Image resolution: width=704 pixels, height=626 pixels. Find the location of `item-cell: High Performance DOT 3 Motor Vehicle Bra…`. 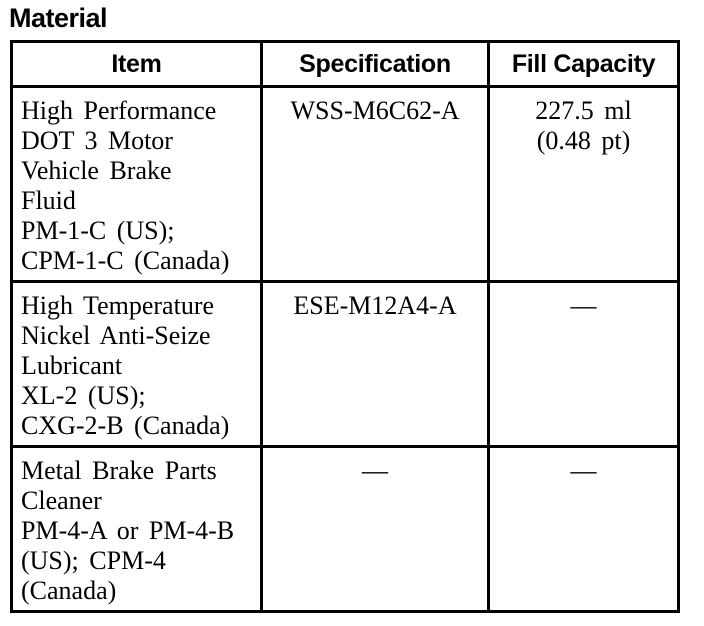

item-cell: High Performance DOT 3 Motor Vehicle Bra… is located at coordinates (136, 184).